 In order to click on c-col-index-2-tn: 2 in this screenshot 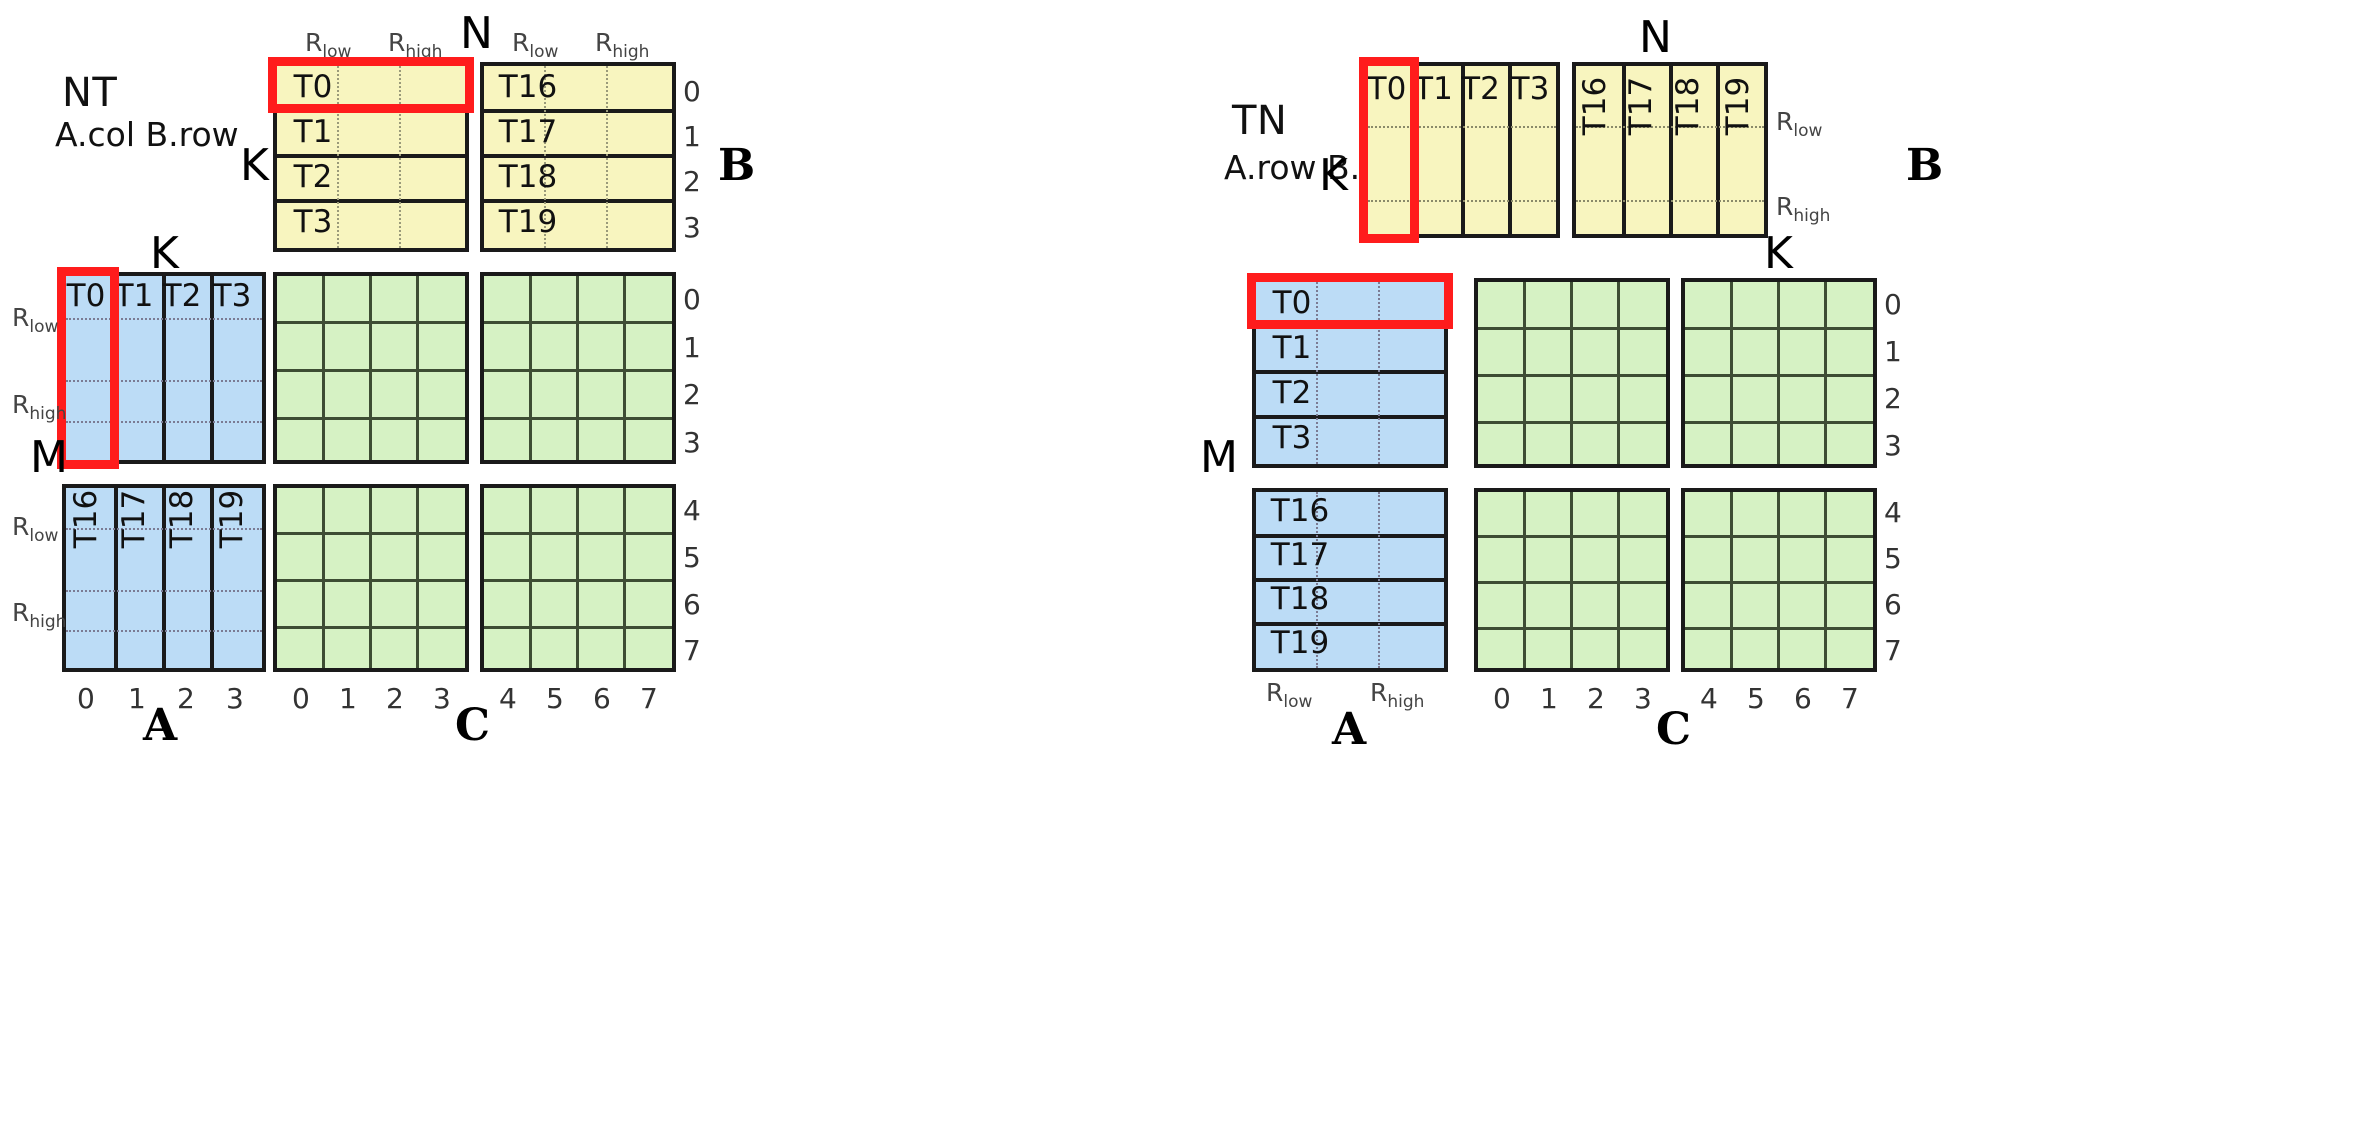, I will do `click(1596, 698)`.